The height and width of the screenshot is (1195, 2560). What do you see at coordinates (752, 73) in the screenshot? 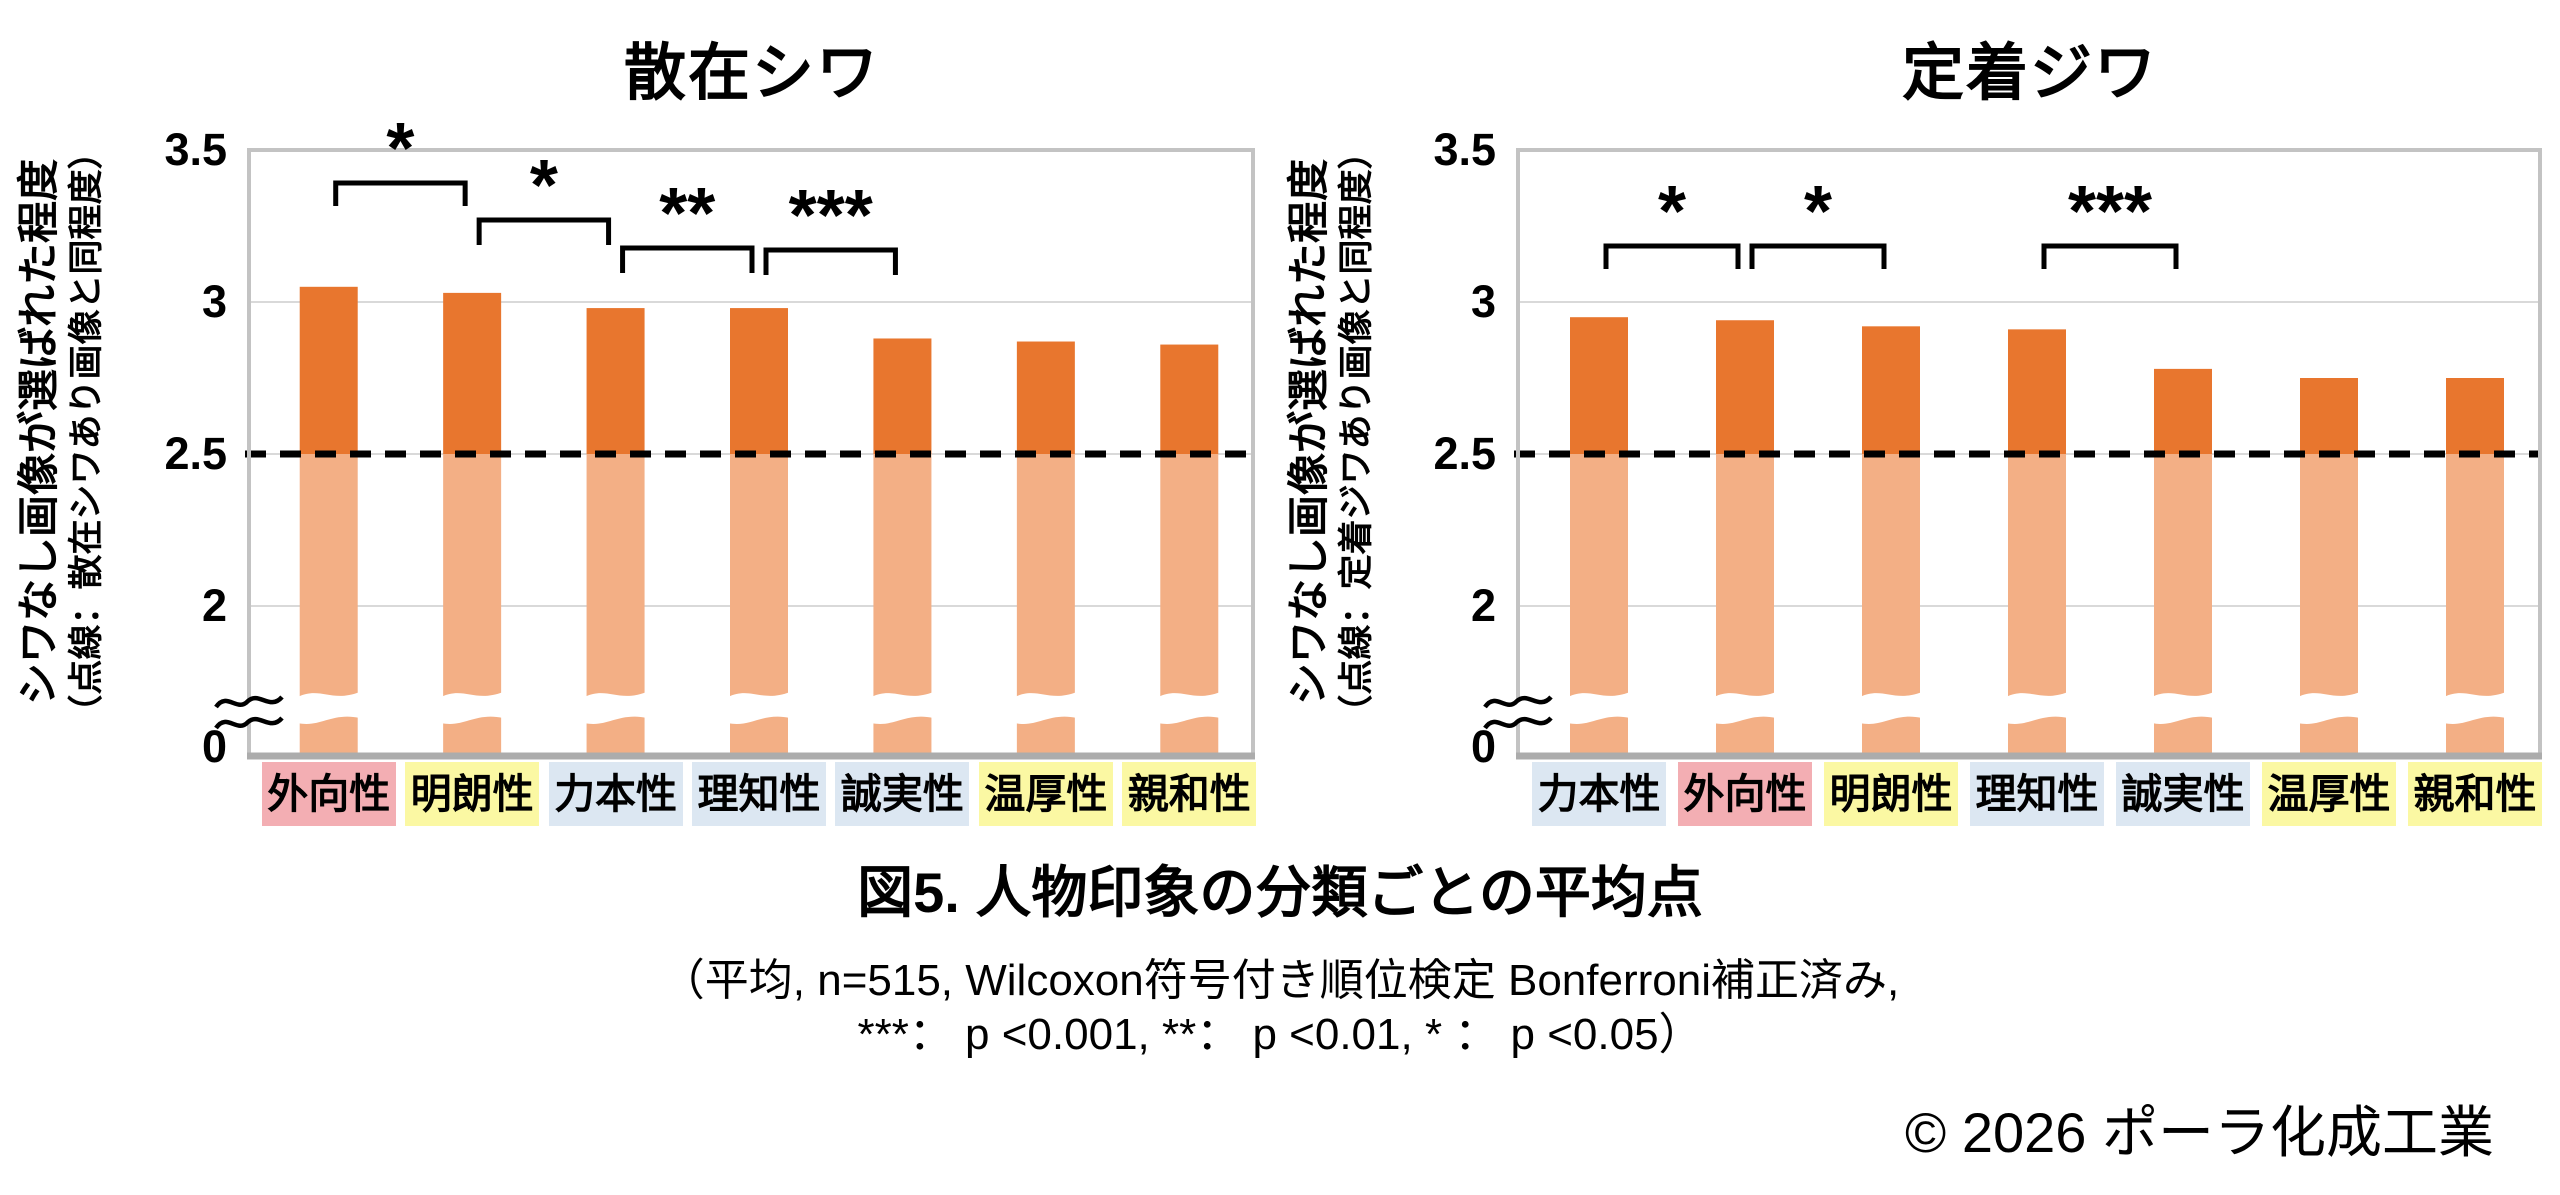
I see `chart-title-scattered-wrinkles: 散在シワ` at bounding box center [752, 73].